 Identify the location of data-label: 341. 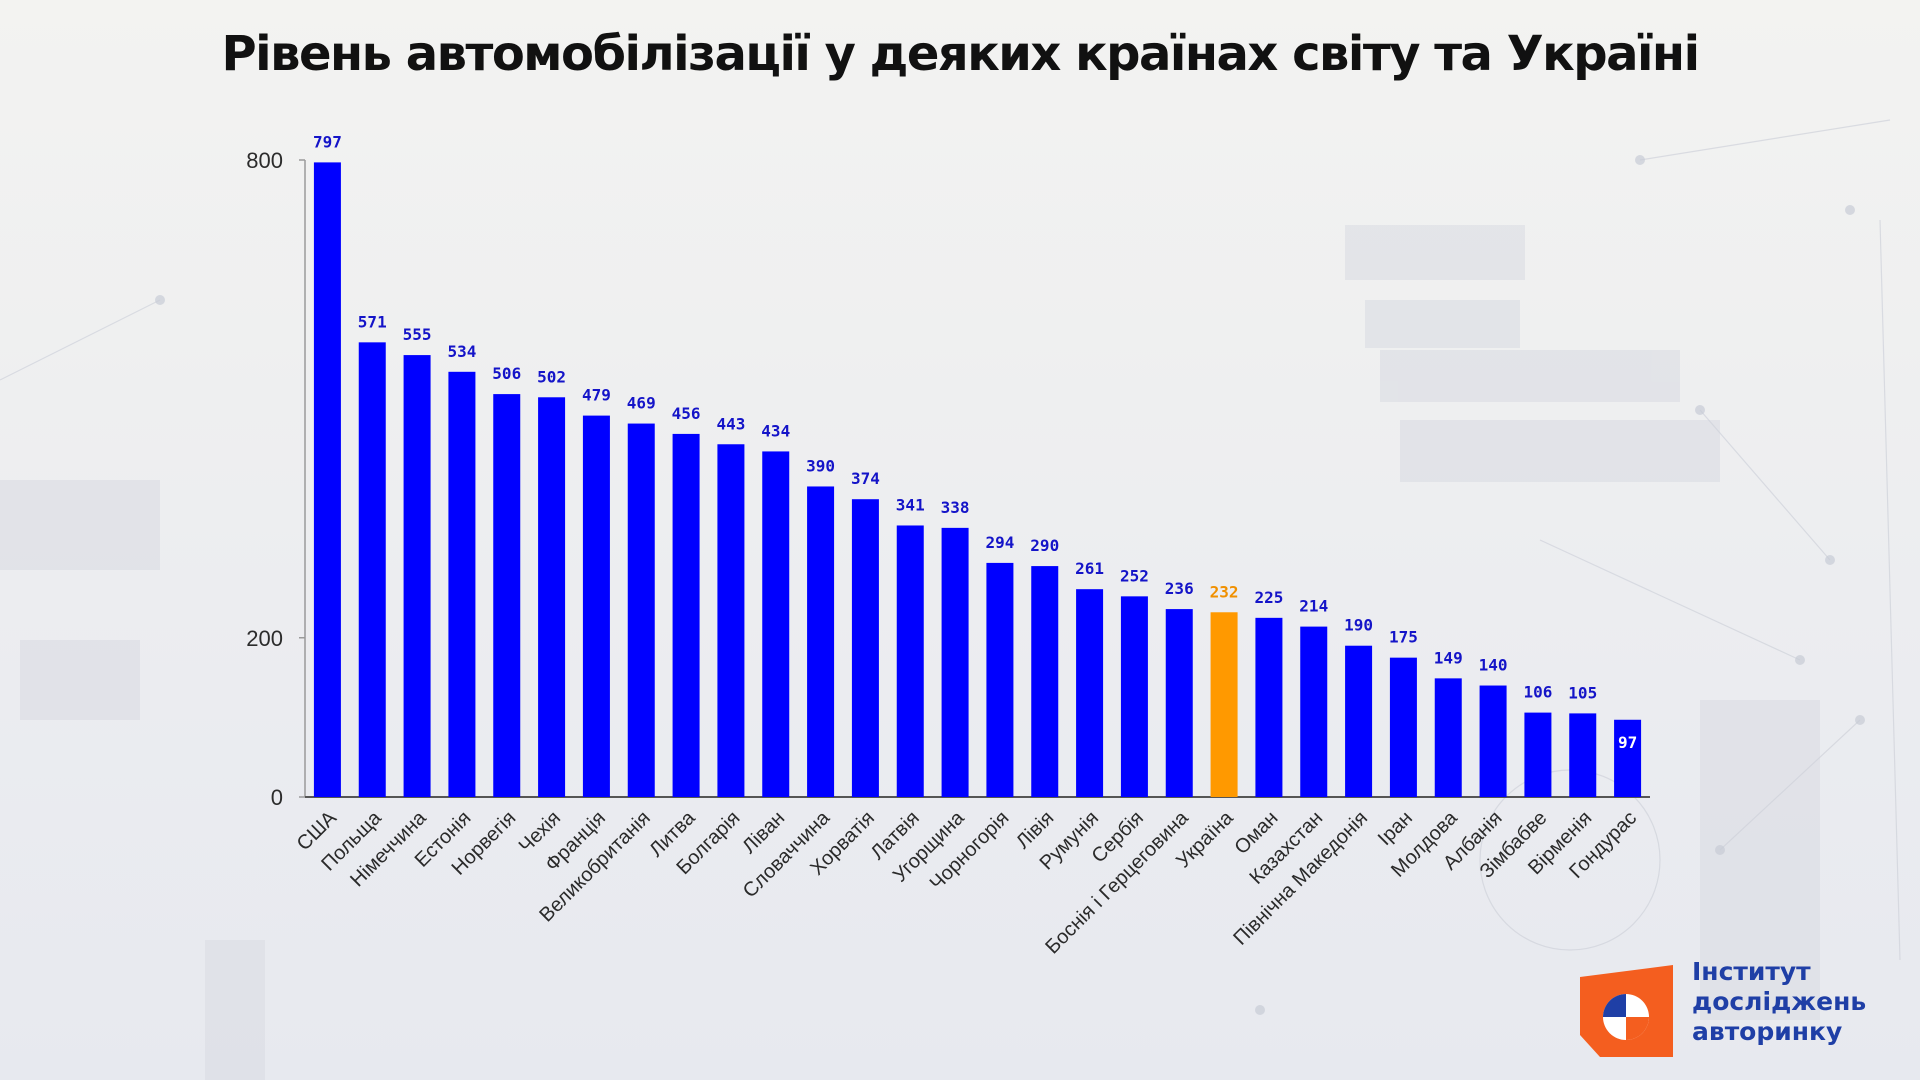
(910, 504).